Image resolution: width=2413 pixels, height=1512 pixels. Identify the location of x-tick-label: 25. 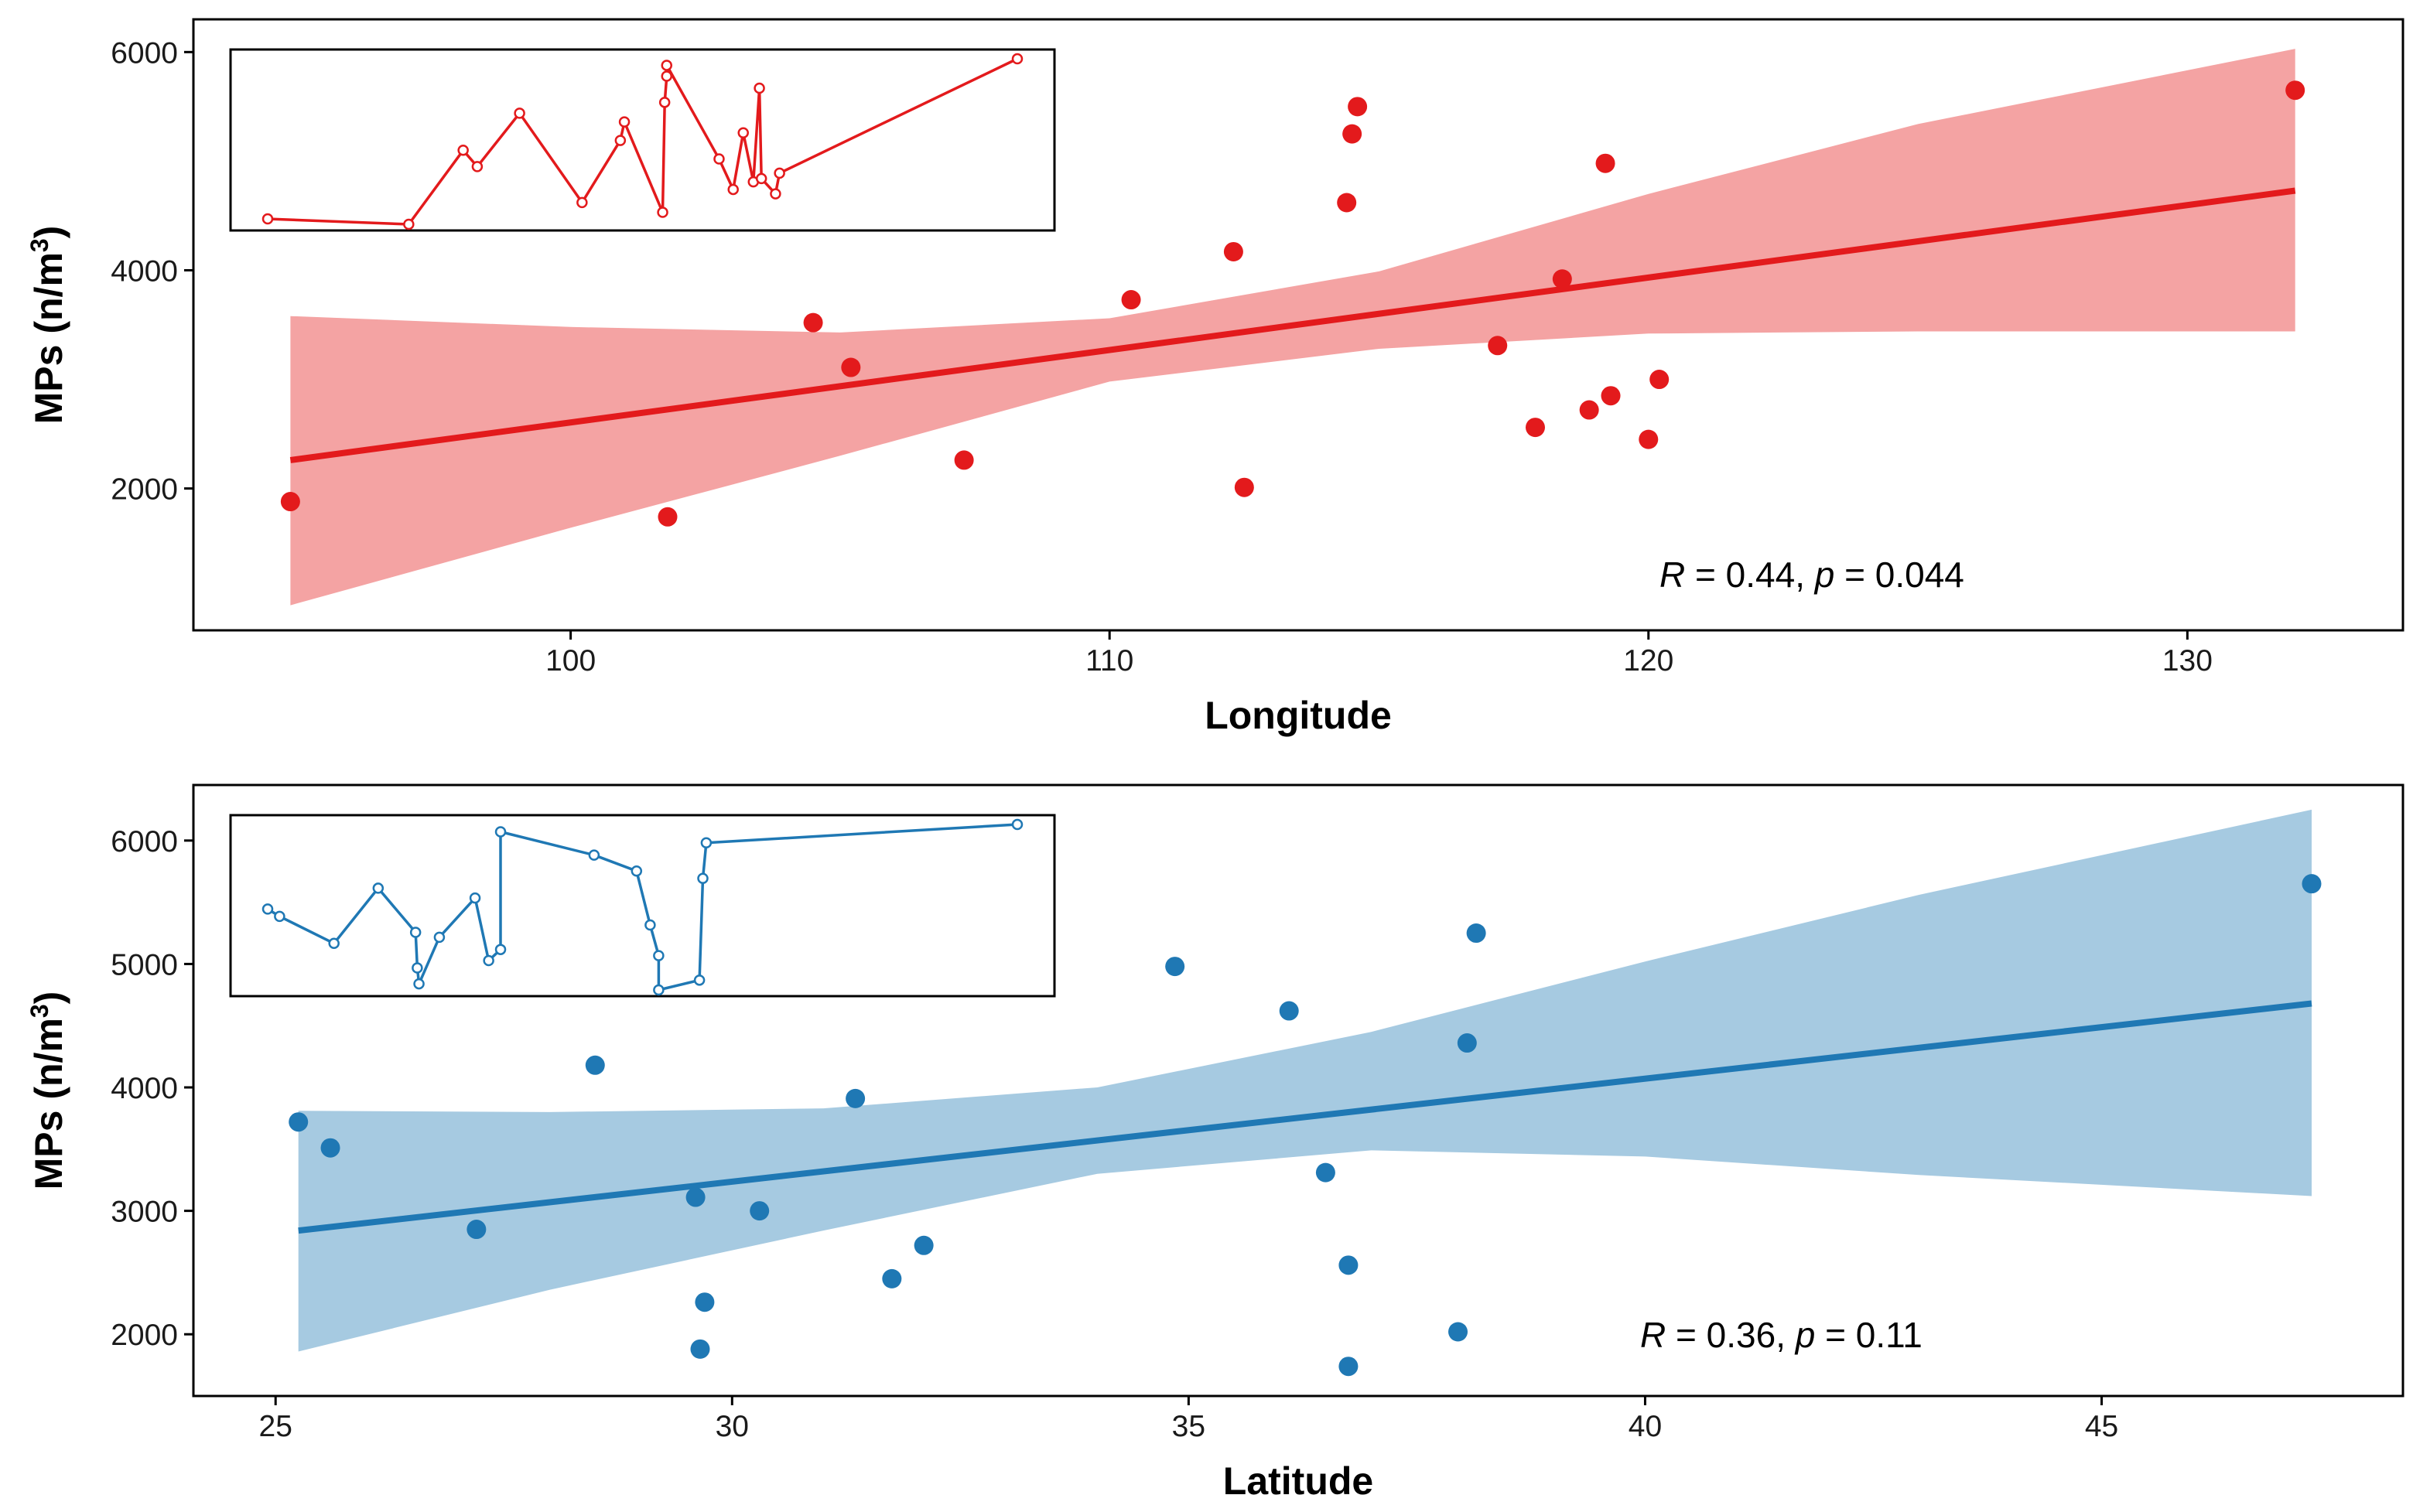
(276, 1426).